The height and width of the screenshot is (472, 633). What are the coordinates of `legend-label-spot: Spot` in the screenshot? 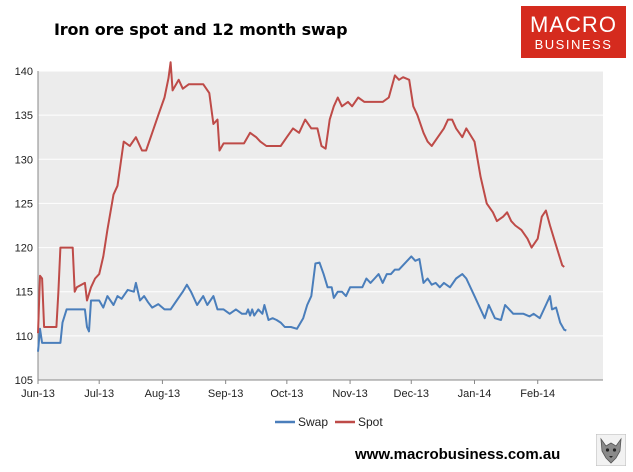 It's located at (370, 422).